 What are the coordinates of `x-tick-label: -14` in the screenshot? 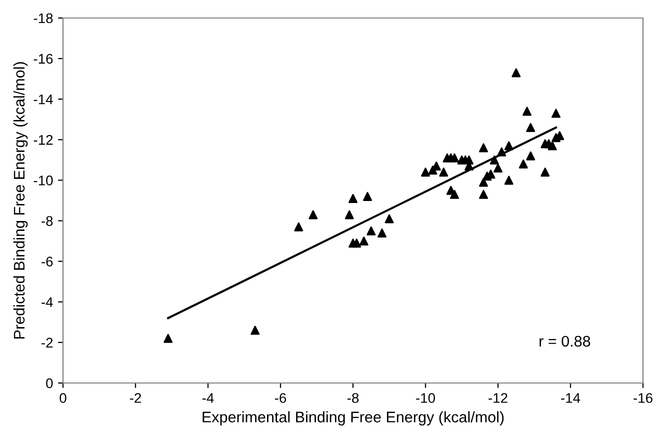 It's located at (570, 398).